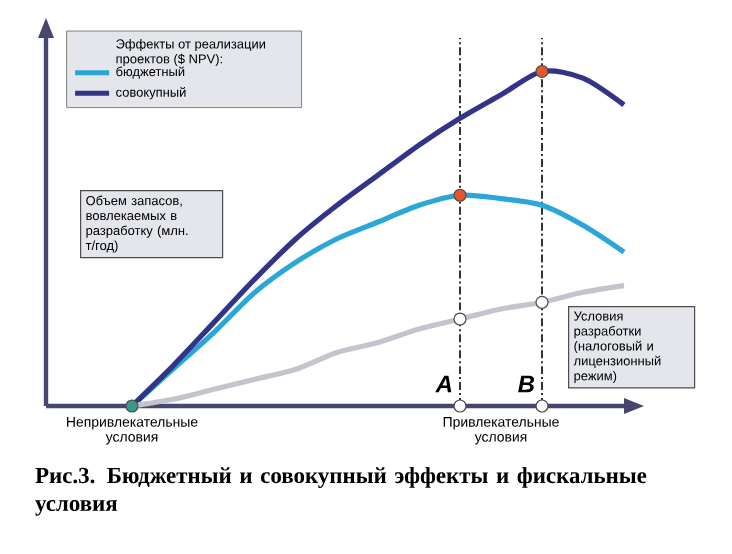 The width and height of the screenshot is (732, 554). I want to click on text: Рис.3. Бюджетный и совокупный эффекты и фискальные условия, so click(341, 491).